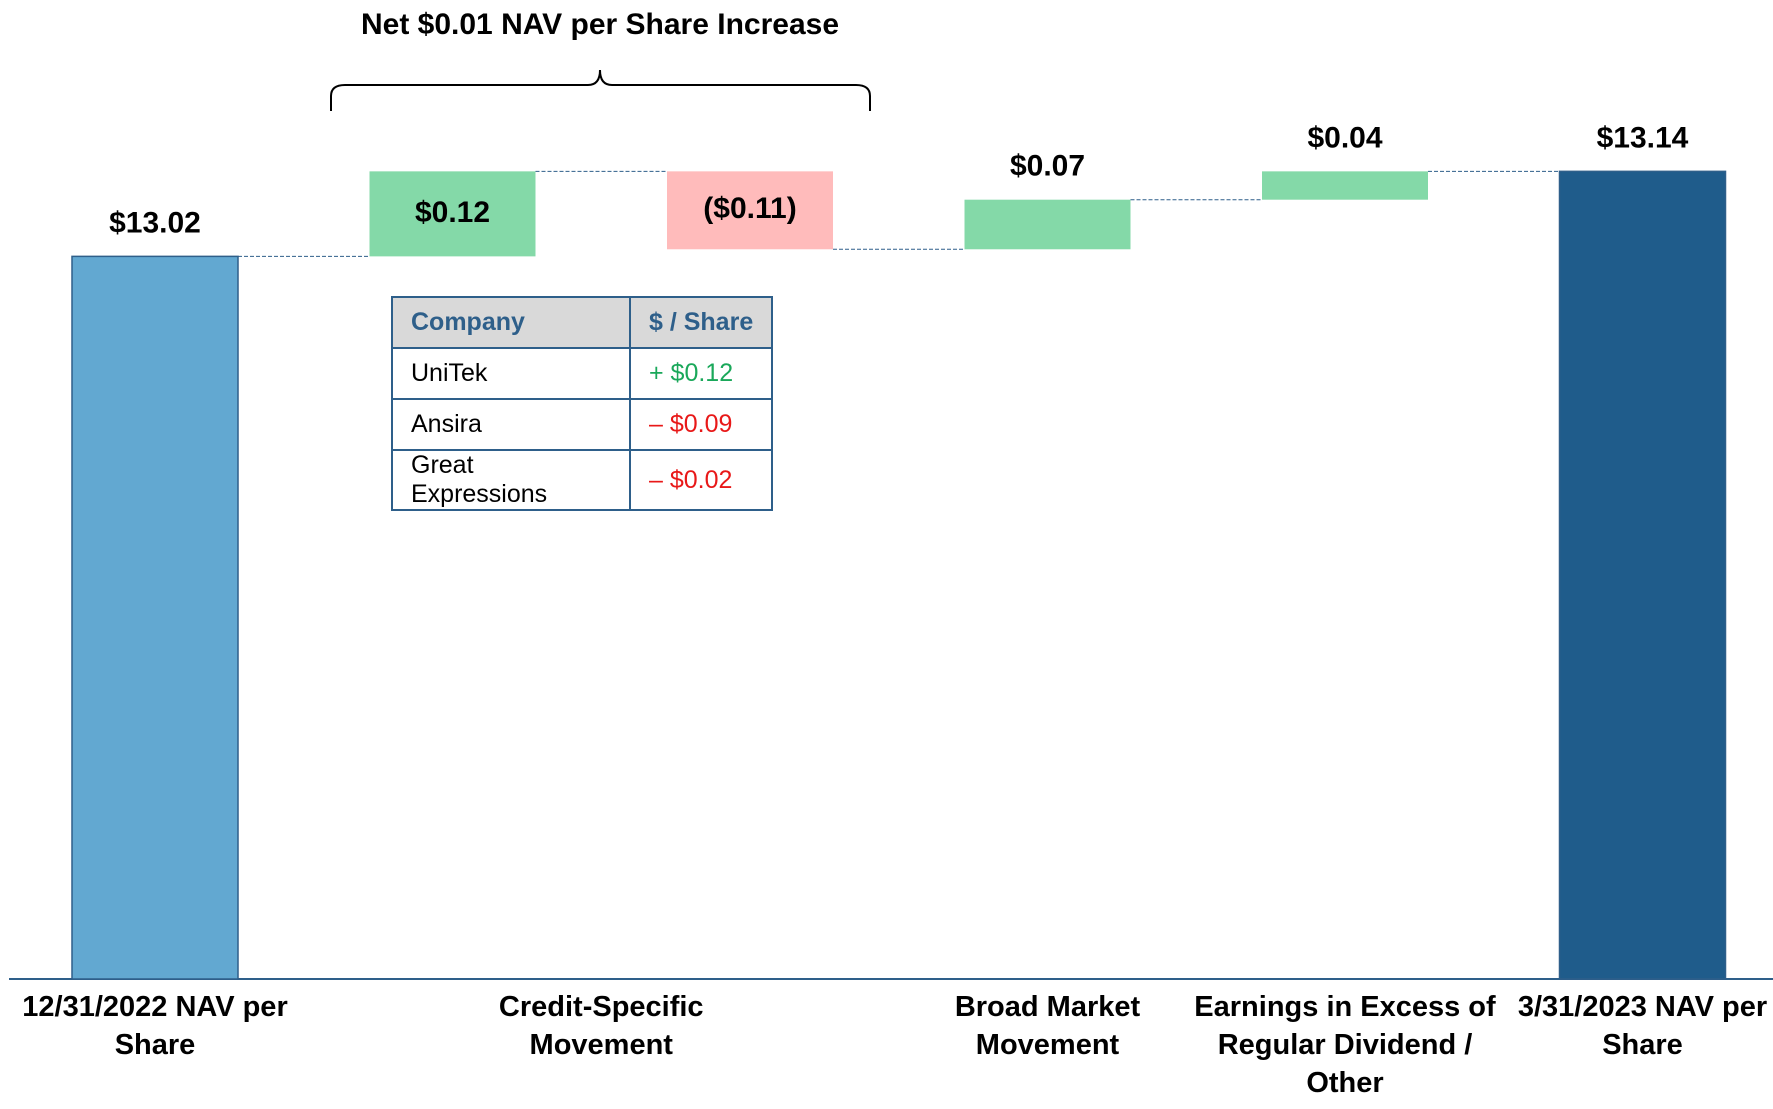 The height and width of the screenshot is (1109, 1773). I want to click on value-label: $0.12, so click(452, 212).